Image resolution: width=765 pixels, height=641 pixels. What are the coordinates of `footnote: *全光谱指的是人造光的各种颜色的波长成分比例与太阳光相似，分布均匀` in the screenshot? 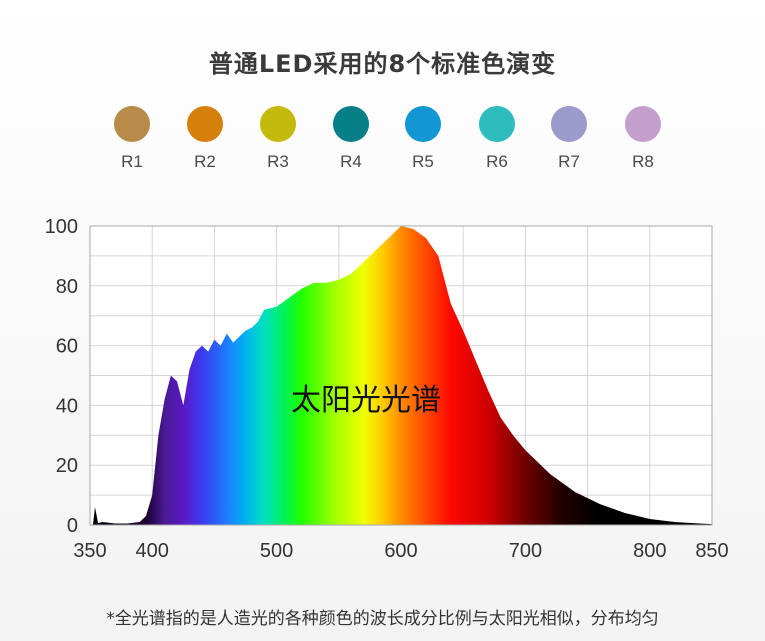 It's located at (382, 619).